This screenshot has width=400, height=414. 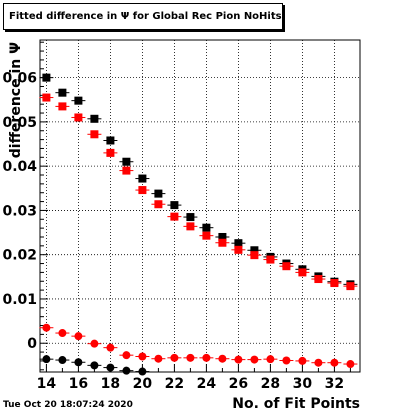 What do you see at coordinates (47, 384) in the screenshot?
I see `x-tick-label: 14` at bounding box center [47, 384].